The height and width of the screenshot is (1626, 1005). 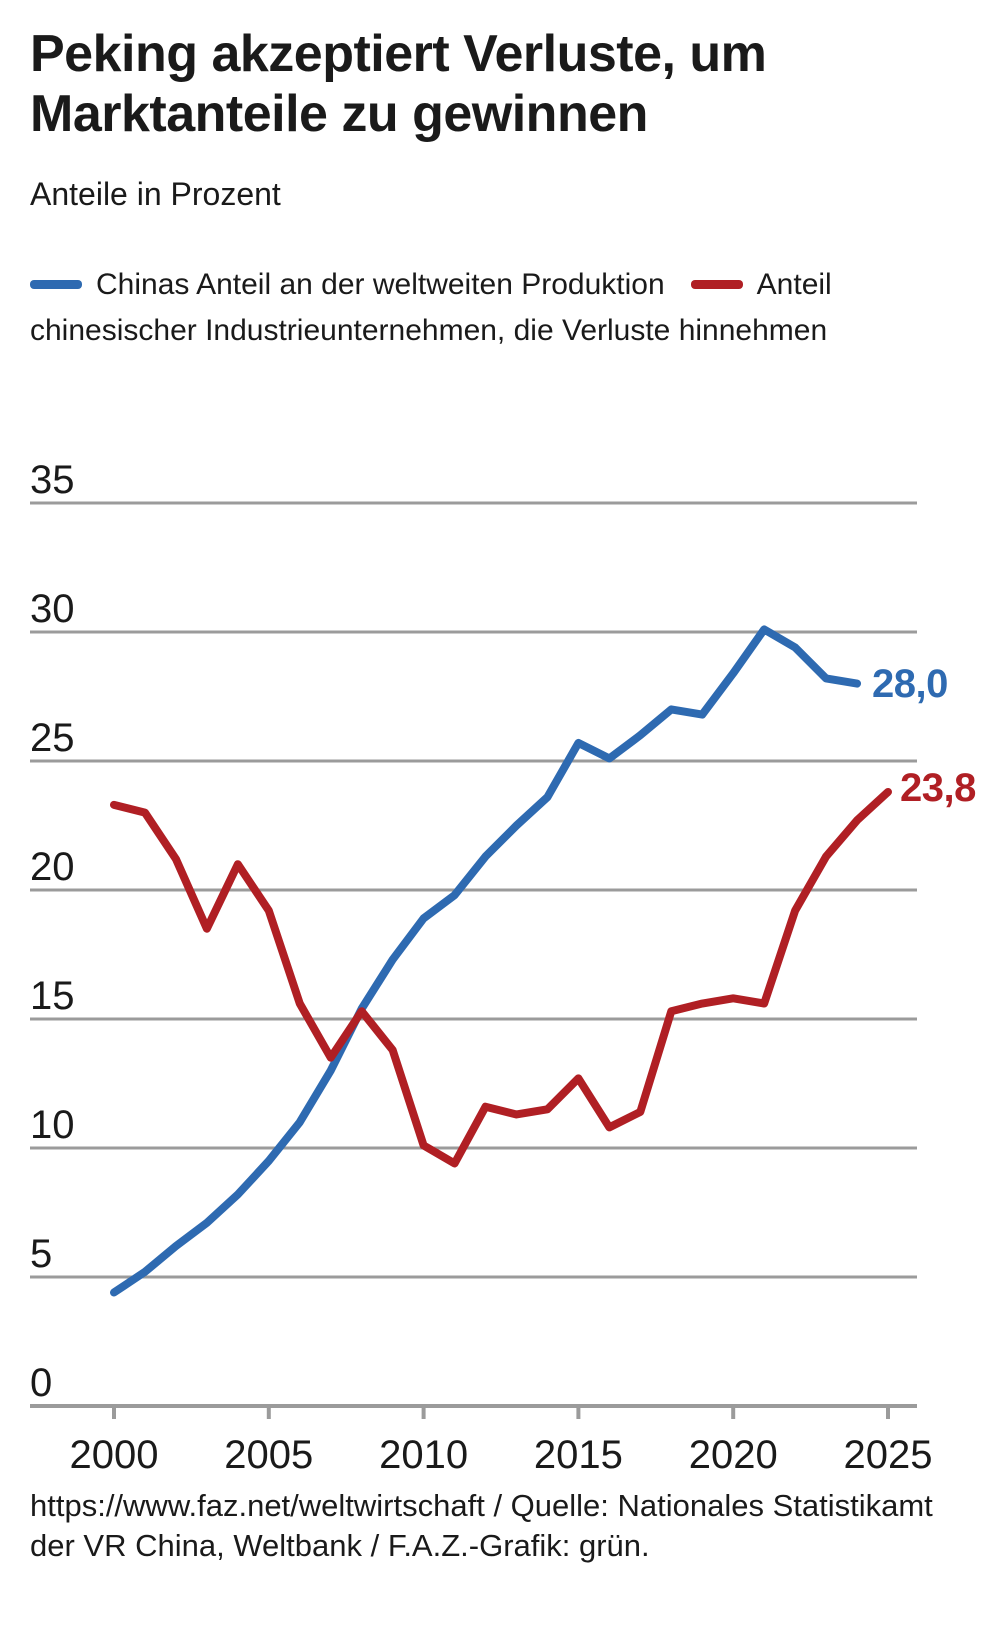 What do you see at coordinates (578, 1455) in the screenshot?
I see `x-tick-label: 2015` at bounding box center [578, 1455].